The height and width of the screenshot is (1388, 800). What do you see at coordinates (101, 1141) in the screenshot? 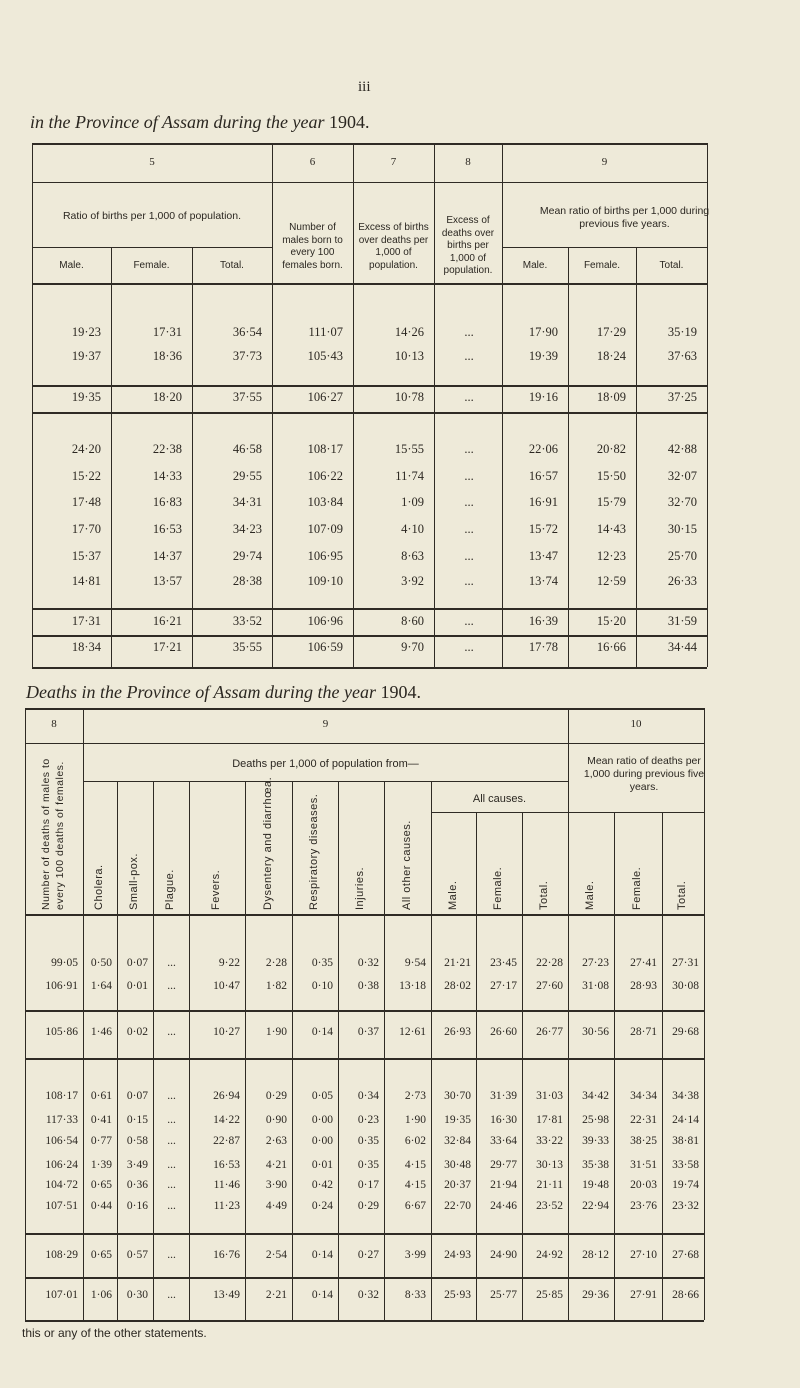
I see `table-cell: 0·77` at bounding box center [101, 1141].